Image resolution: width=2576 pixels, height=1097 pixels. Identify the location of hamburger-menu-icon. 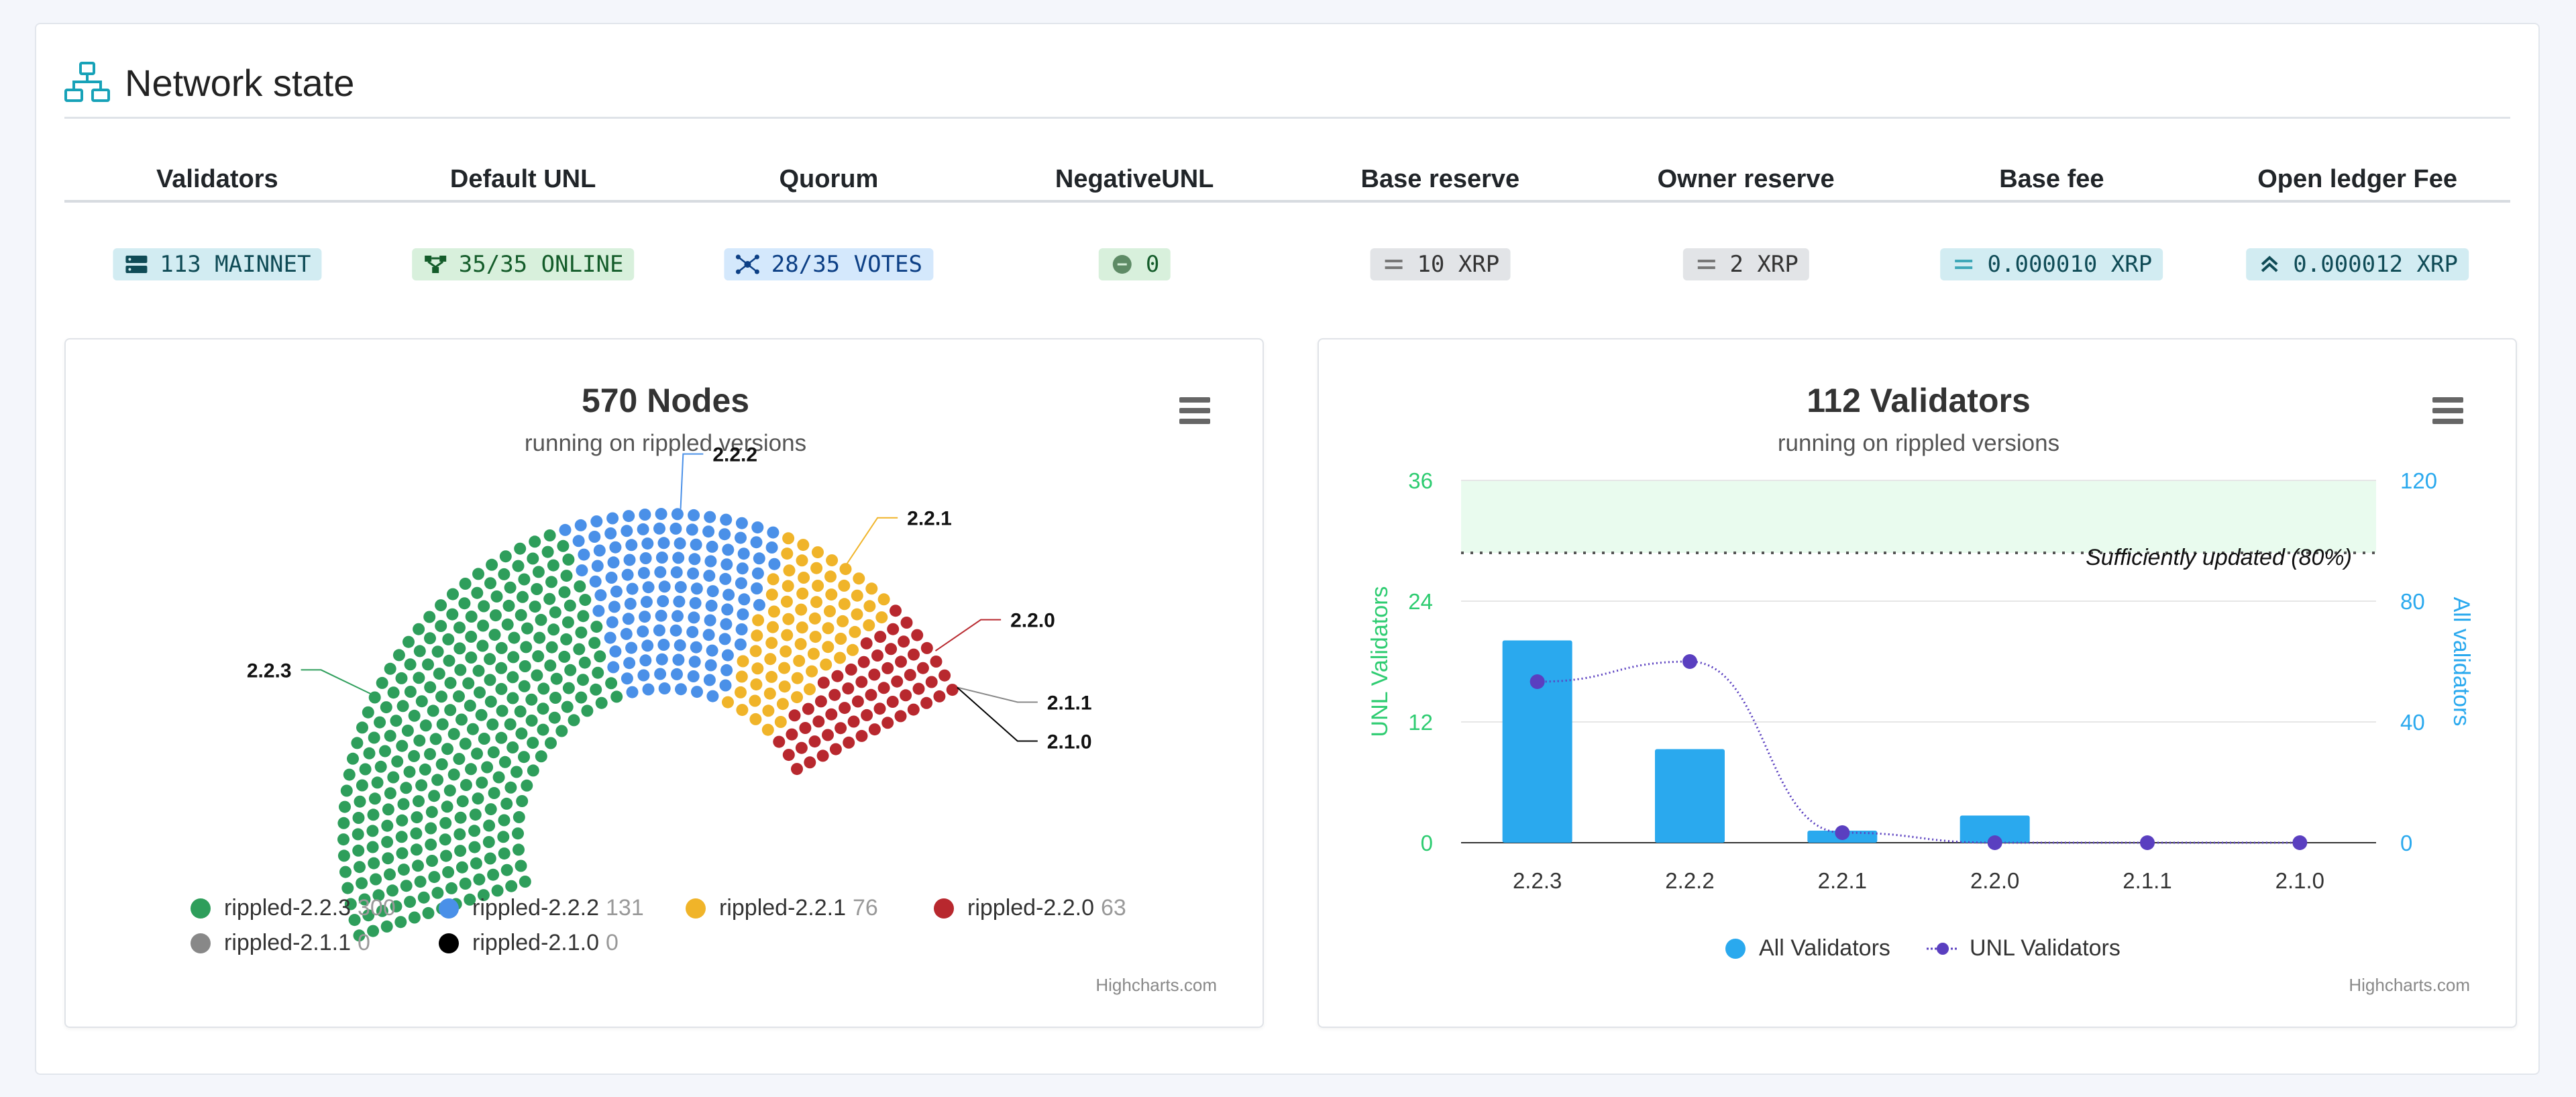
(1194, 410).